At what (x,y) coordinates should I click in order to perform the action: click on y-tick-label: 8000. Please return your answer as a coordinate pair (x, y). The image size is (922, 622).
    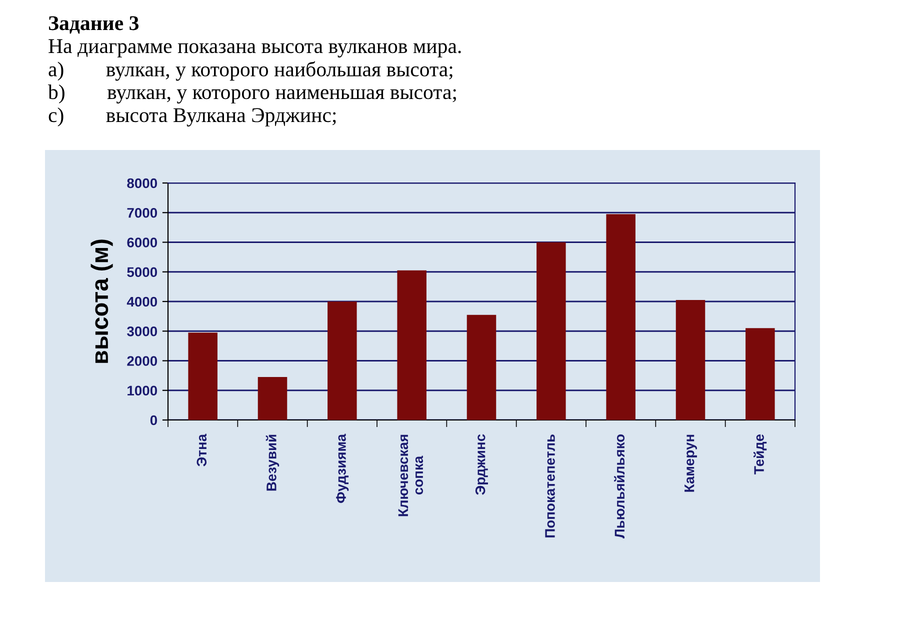
    Looking at the image, I should click on (142, 183).